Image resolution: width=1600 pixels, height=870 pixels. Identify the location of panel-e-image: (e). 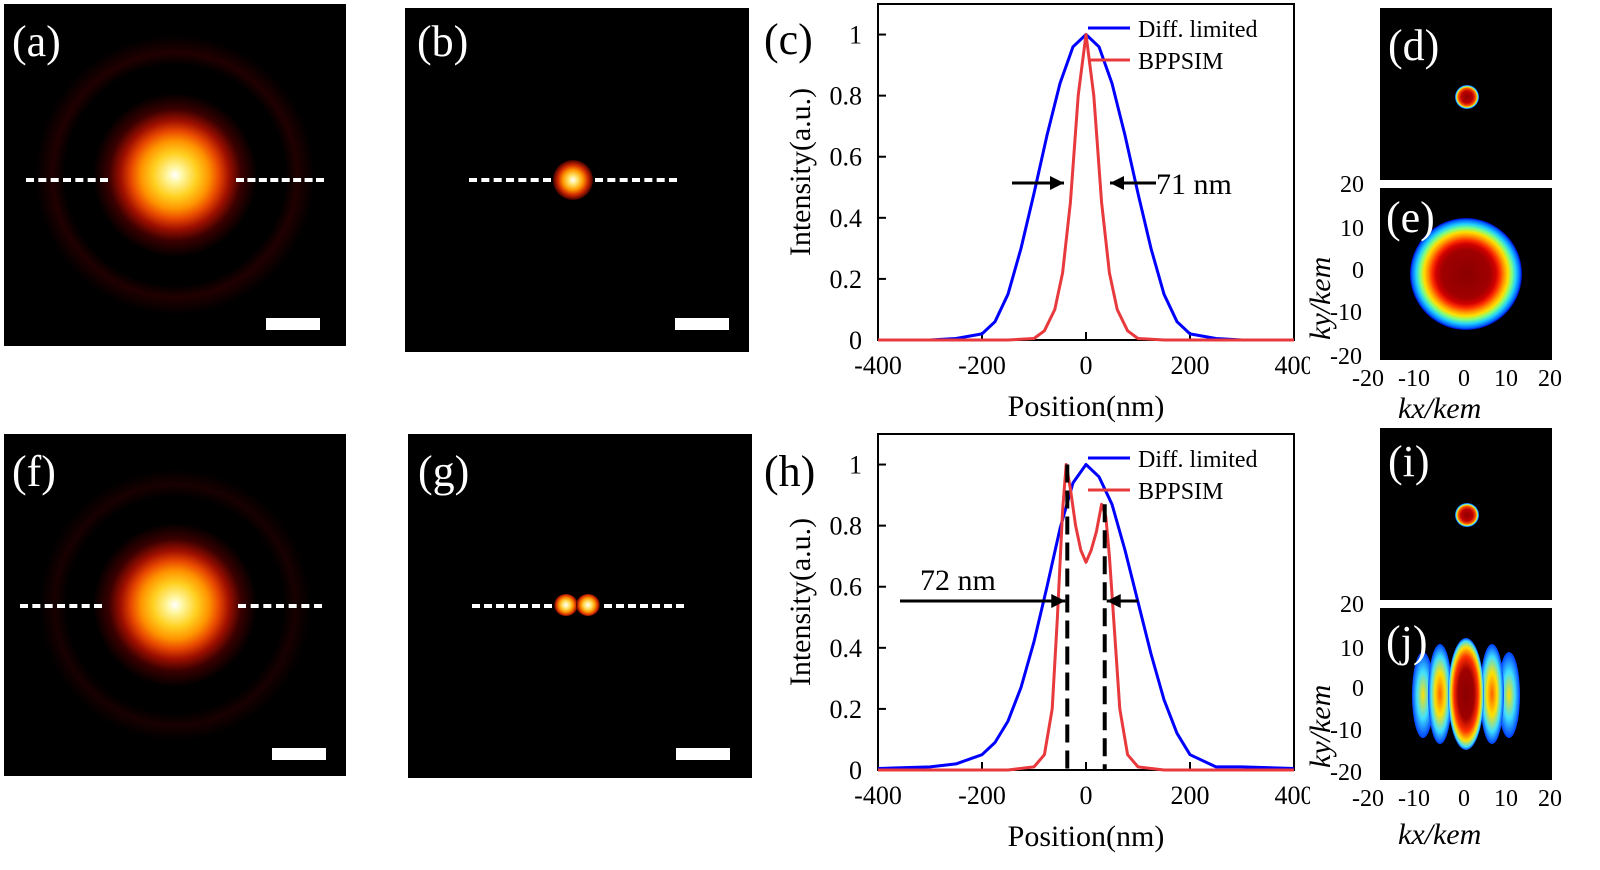
(1466, 274).